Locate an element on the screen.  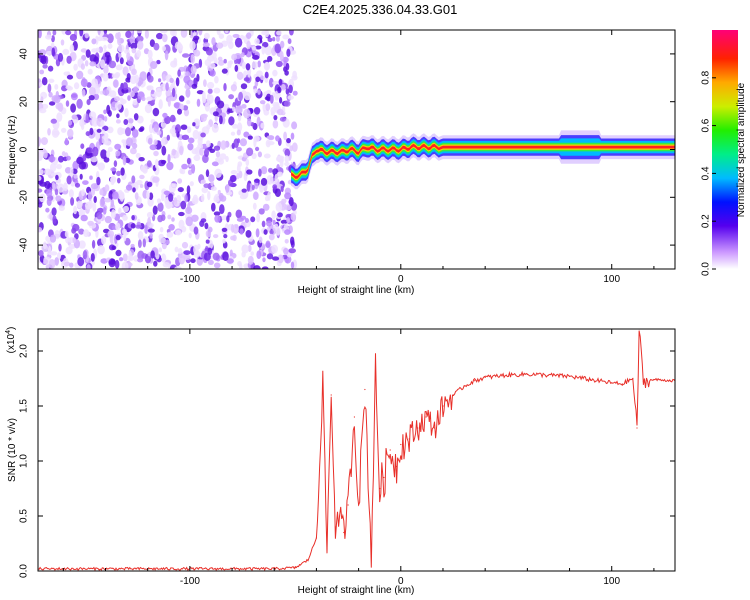
spectrogram-x-axis-label: Height of straight line (km) is located at coordinates (356, 290).